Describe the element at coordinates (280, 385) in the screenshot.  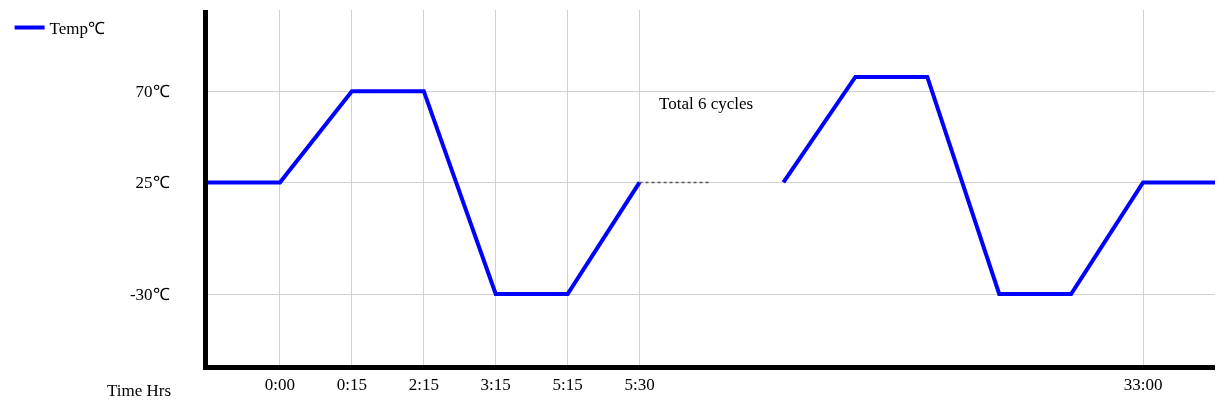
I see `x-tick-label: 0:00` at that location.